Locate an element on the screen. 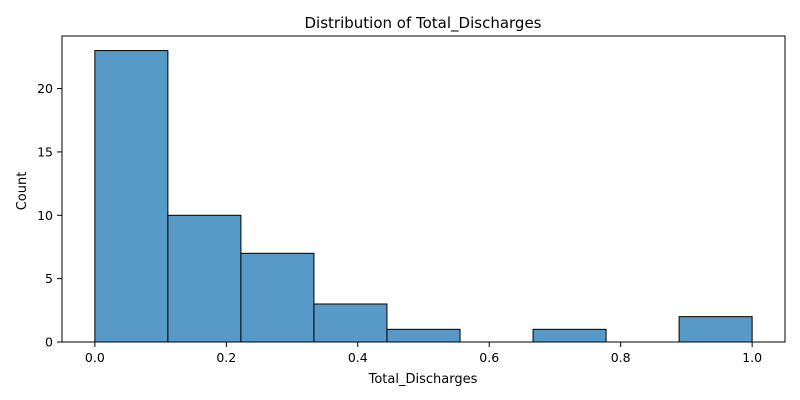  x-tick-label: 0.0 is located at coordinates (95, 357).